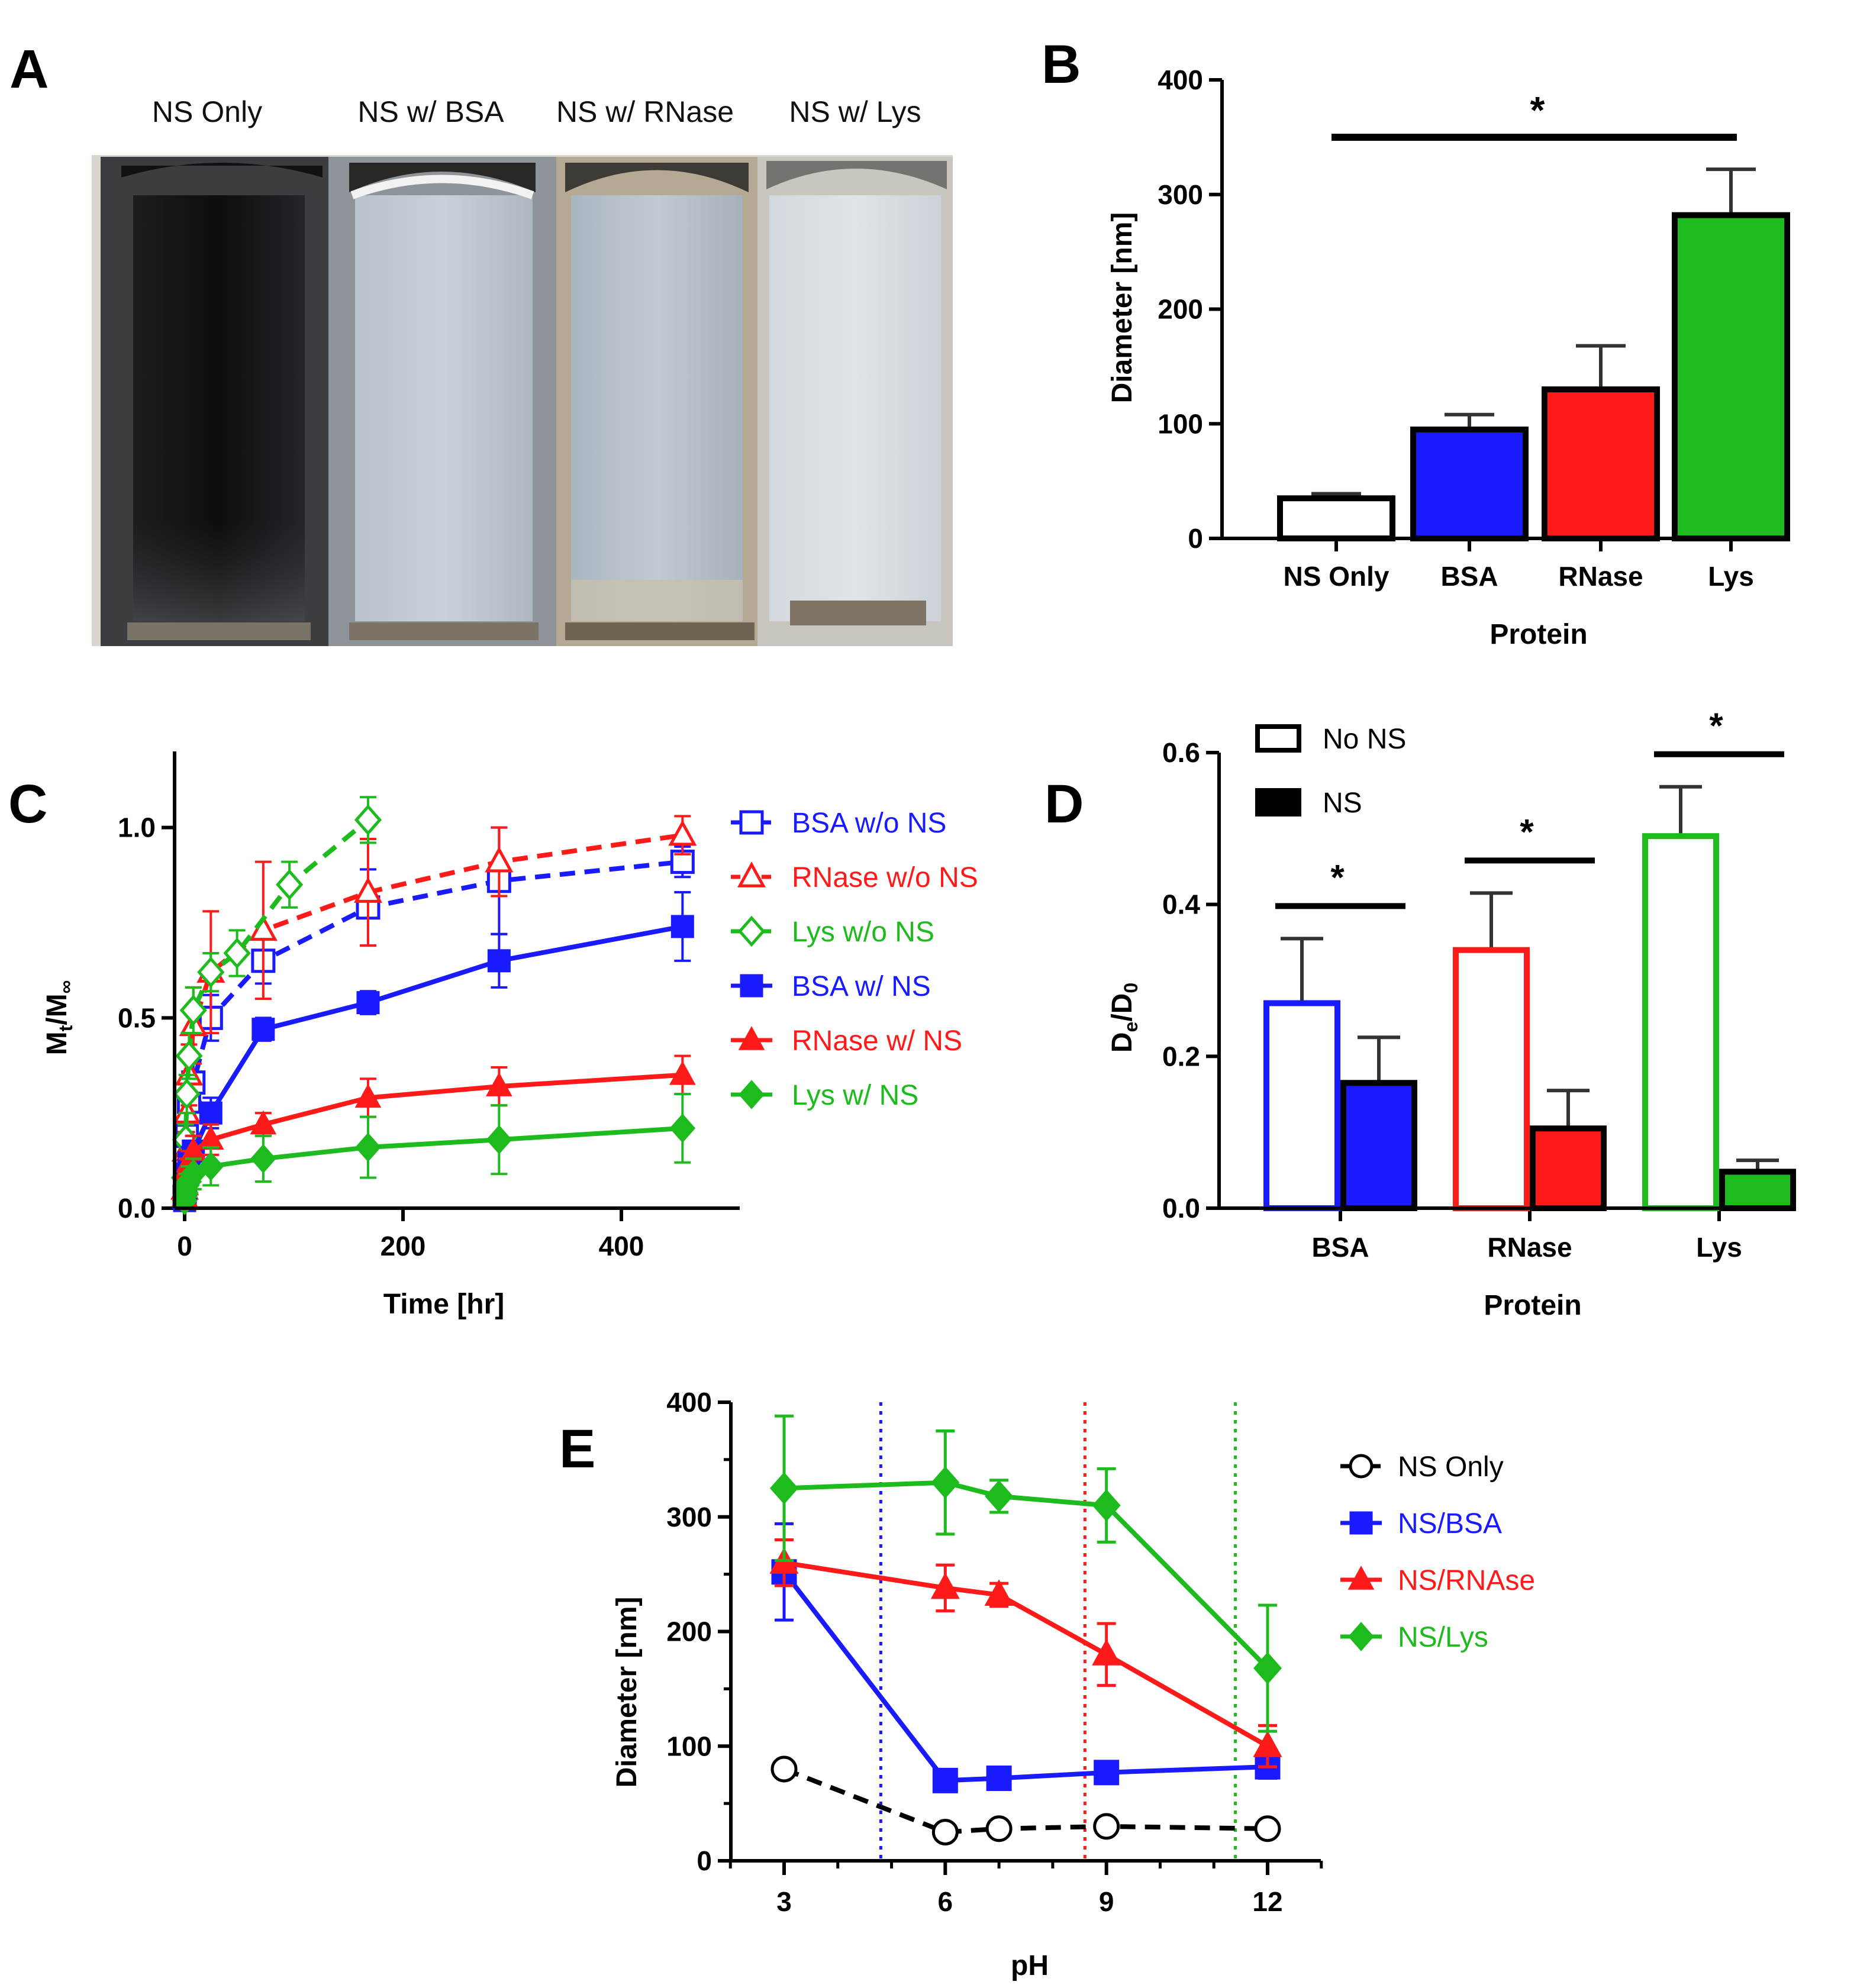  What do you see at coordinates (1450, 1524) in the screenshot?
I see `chart-e-legend-label: NS/BSA` at bounding box center [1450, 1524].